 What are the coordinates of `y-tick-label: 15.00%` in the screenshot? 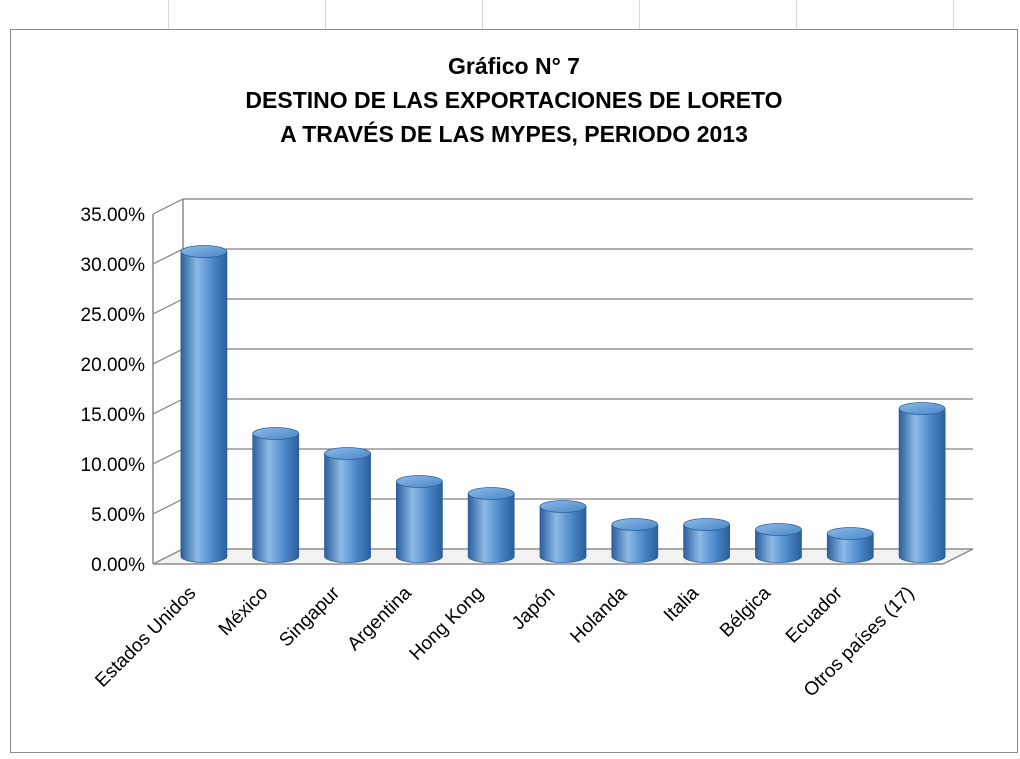 It's located at (113, 415).